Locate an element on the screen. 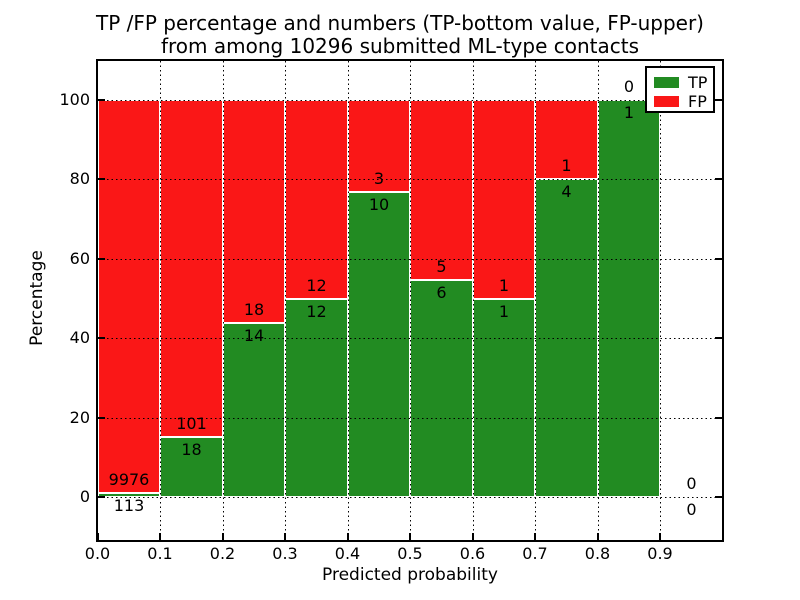 This screenshot has height=600, width=800. x-tick-label: 0.4 is located at coordinates (347, 553).